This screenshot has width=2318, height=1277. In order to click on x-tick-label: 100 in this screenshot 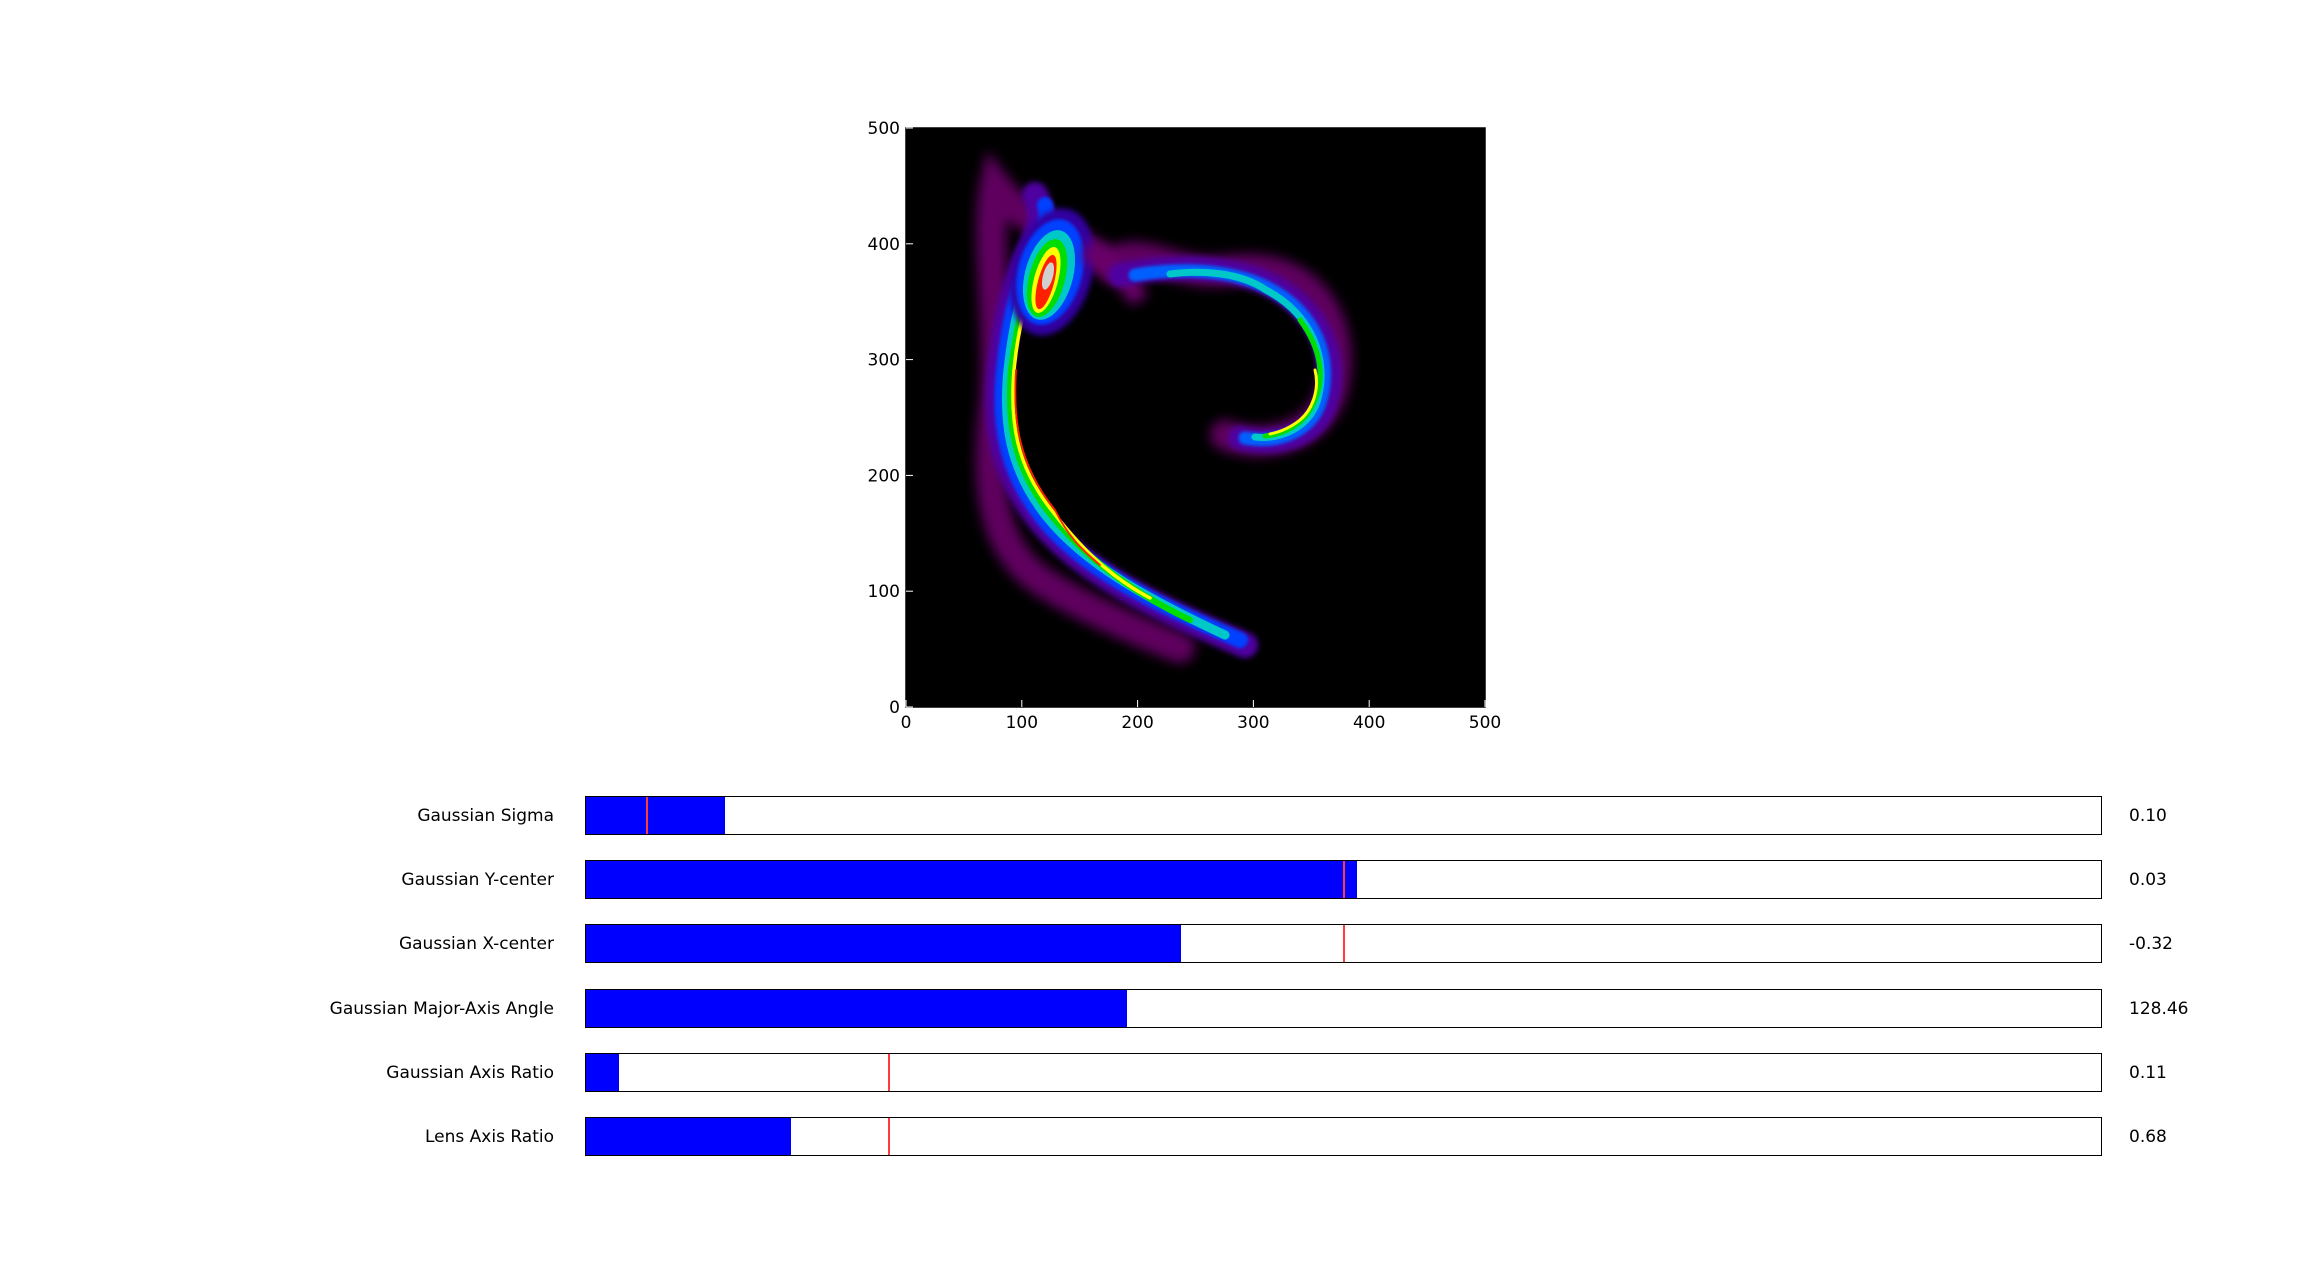, I will do `click(1022, 723)`.